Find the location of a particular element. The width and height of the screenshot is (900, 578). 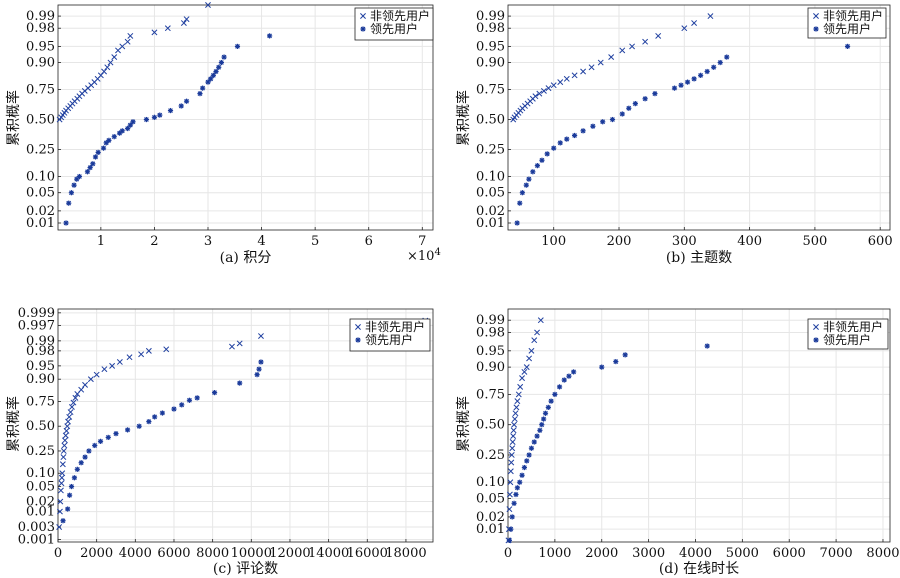

chart-c-x-tick-label: 16000 is located at coordinates (367, 553).